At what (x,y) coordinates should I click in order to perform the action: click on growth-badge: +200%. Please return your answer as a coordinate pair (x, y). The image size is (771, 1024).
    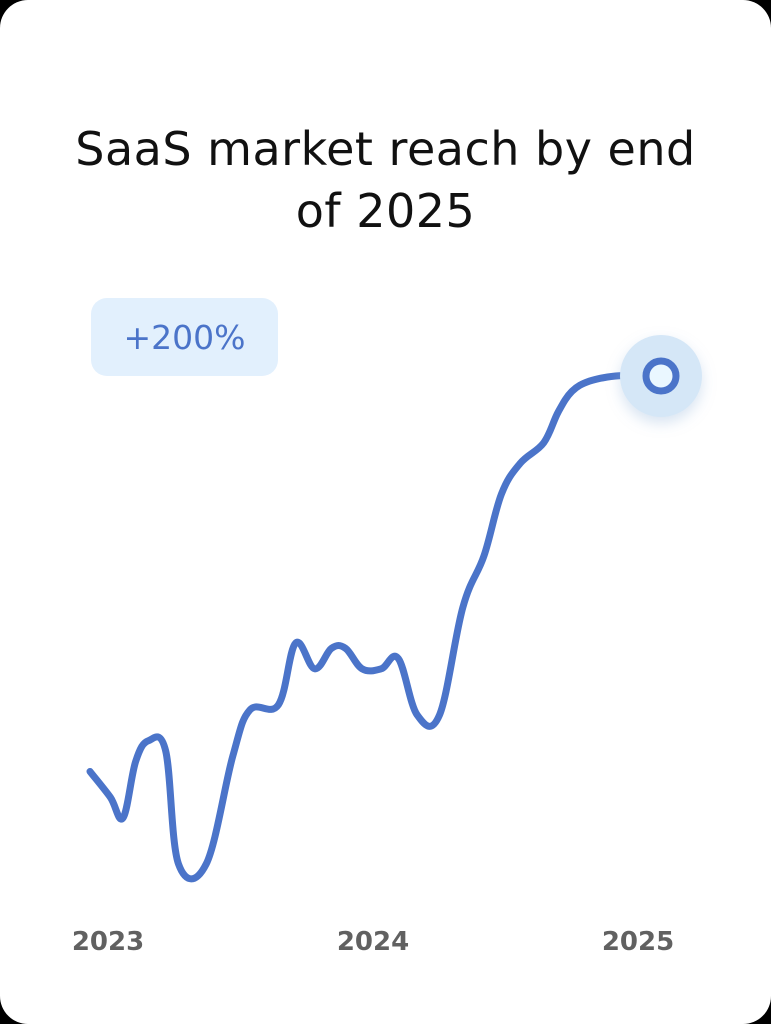
    Looking at the image, I should click on (184, 337).